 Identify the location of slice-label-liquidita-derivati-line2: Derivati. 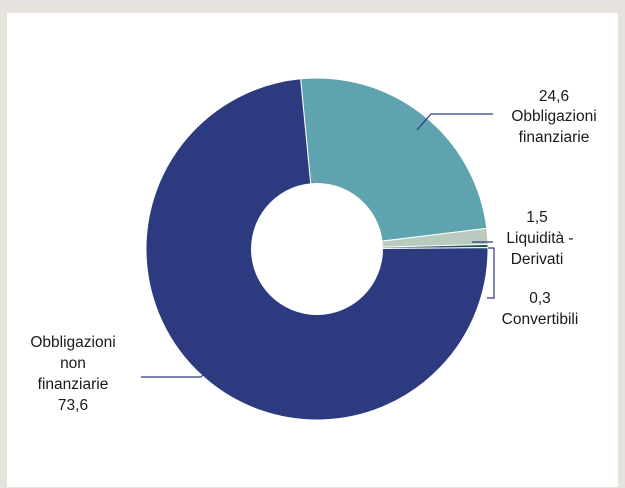
(537, 259).